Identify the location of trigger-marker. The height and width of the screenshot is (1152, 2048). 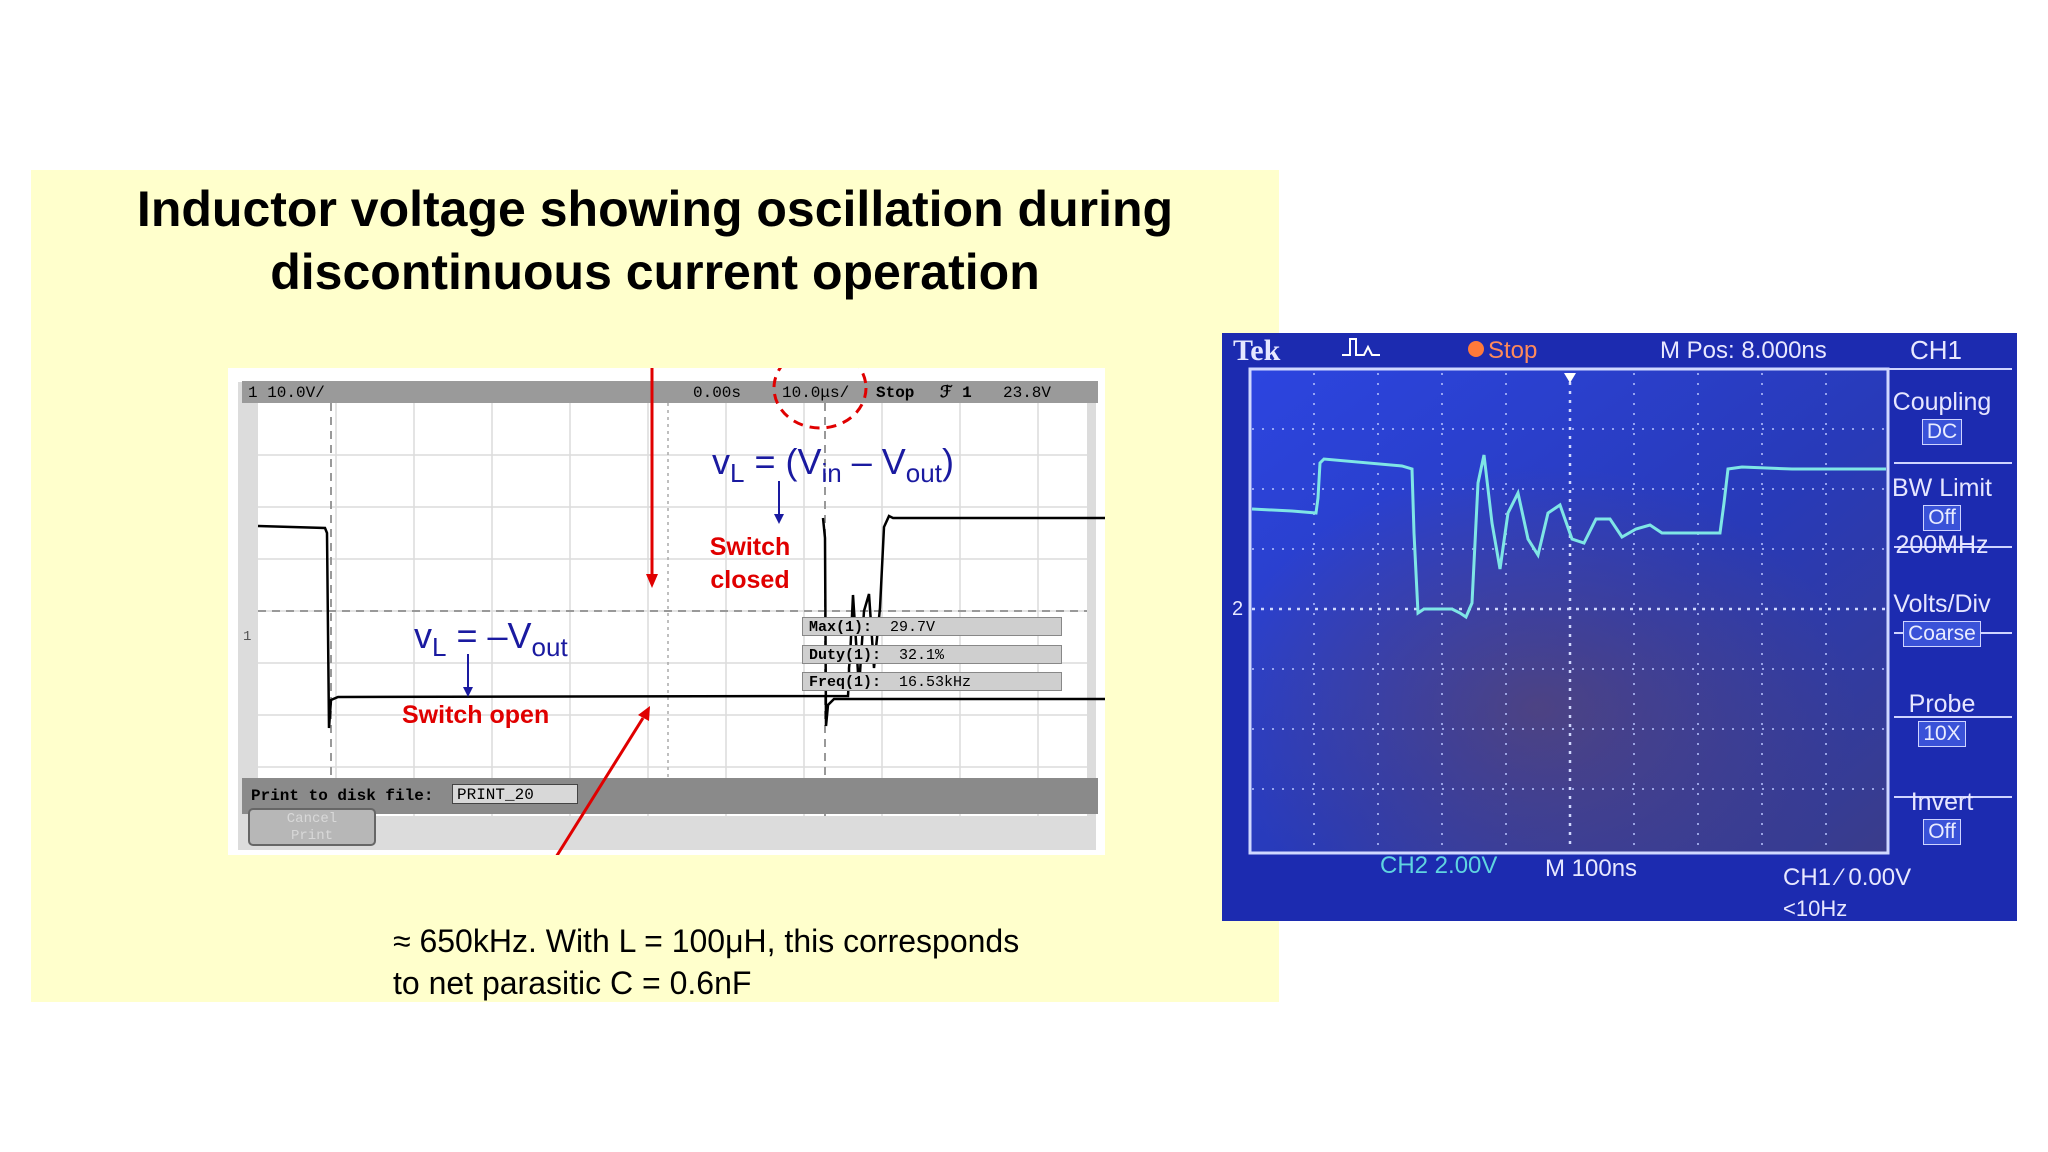
(1570, 378).